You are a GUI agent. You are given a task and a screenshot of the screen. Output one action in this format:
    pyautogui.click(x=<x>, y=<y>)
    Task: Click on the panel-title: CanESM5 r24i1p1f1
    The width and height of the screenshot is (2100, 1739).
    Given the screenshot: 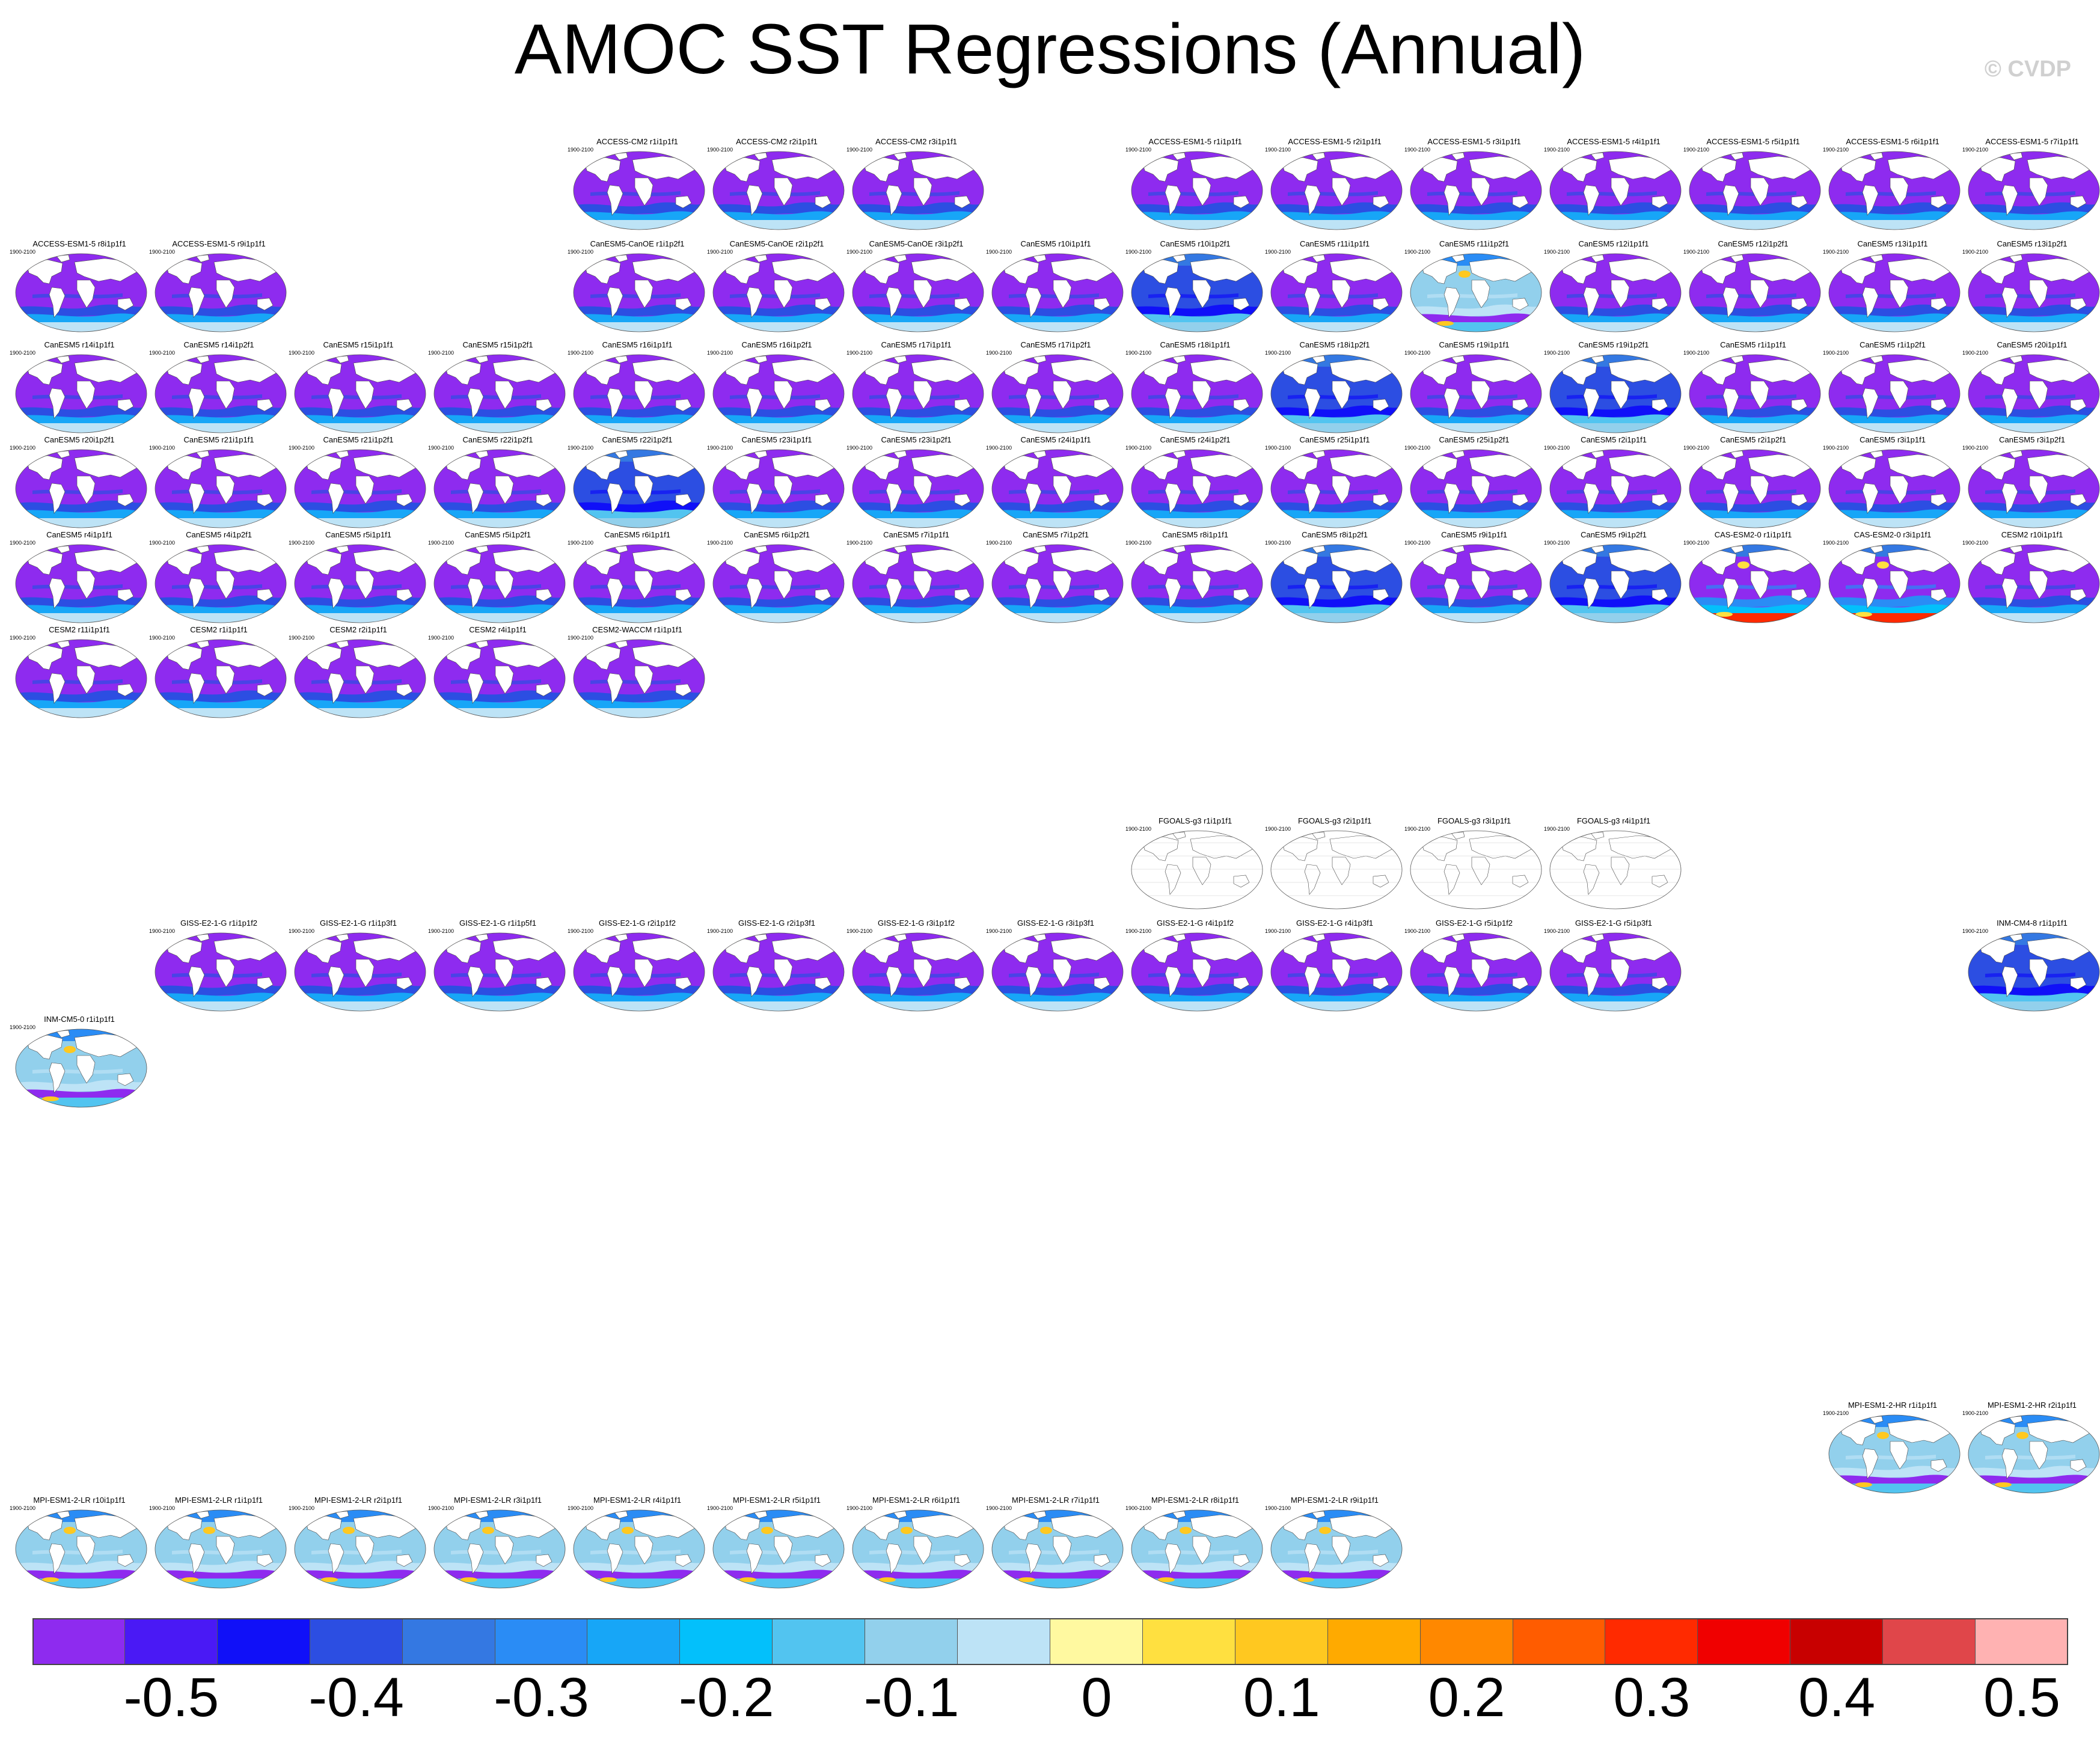 What is the action you would take?
    pyautogui.click(x=1055, y=439)
    